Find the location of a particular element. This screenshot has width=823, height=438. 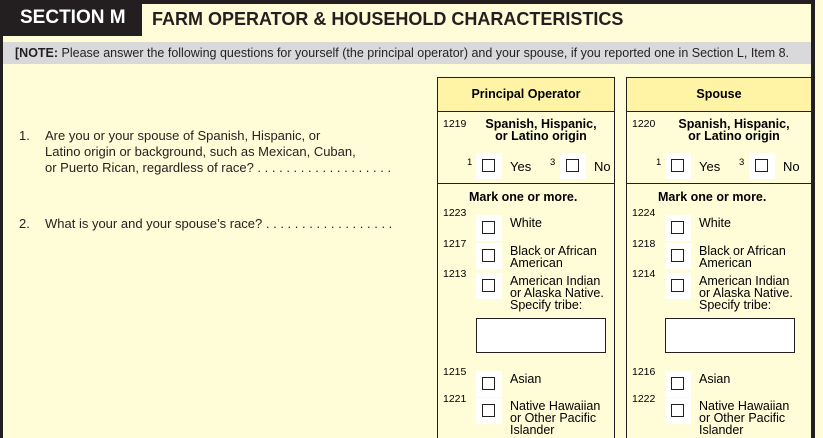

top-border is located at coordinates (407, 2).